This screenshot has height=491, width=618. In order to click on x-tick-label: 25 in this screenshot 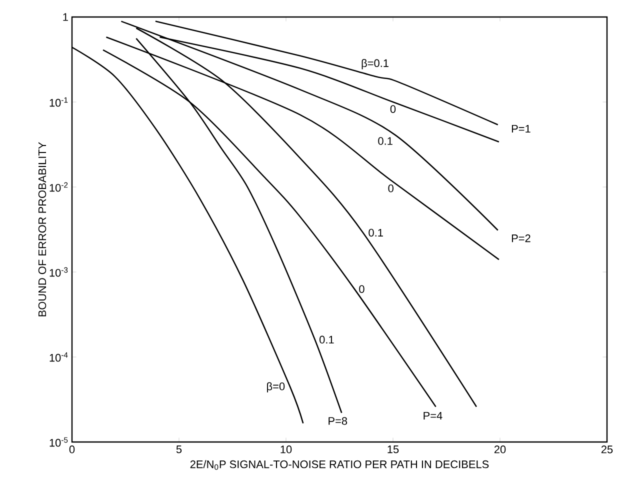, I will do `click(607, 450)`.